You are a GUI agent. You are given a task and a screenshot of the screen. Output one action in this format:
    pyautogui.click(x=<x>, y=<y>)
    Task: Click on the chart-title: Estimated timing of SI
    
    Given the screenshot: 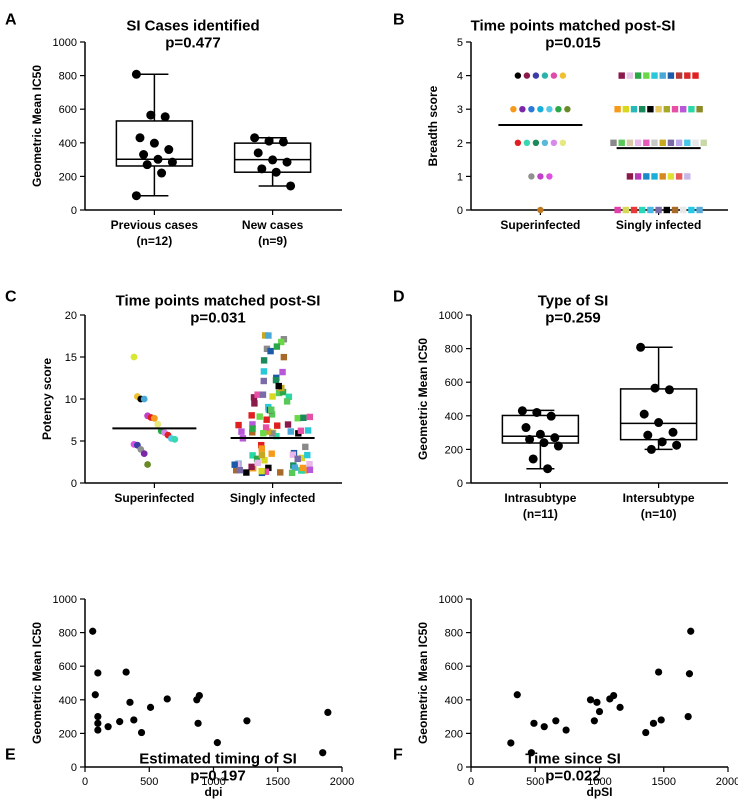 What is the action you would take?
    pyautogui.click(x=218, y=758)
    